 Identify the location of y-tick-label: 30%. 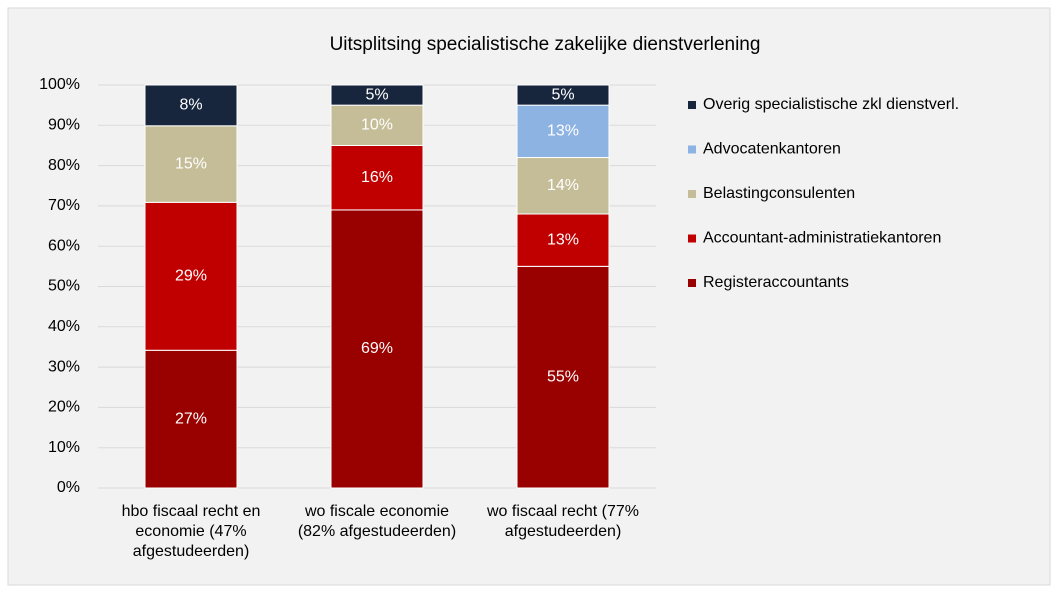
(64, 366).